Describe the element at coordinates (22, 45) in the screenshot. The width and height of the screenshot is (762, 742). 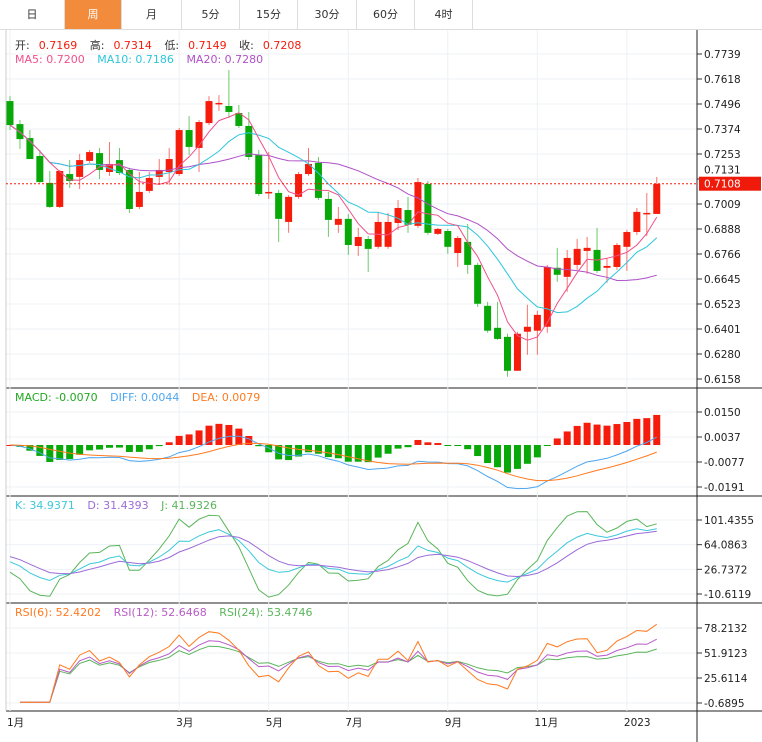
I see `open-label: 开:` at that location.